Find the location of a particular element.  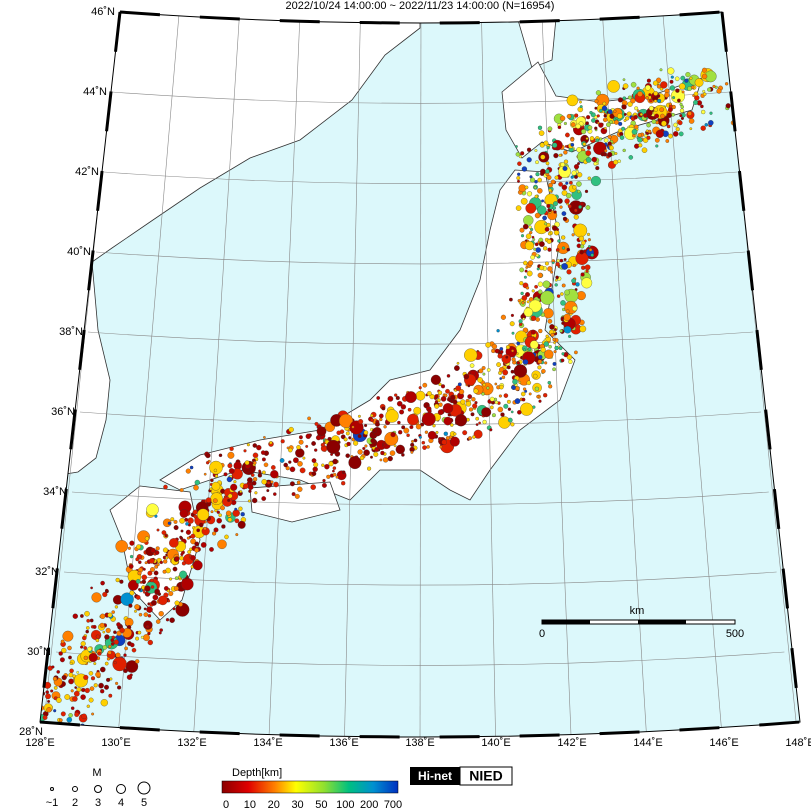

depth-tick-label: 0 is located at coordinates (226, 805).